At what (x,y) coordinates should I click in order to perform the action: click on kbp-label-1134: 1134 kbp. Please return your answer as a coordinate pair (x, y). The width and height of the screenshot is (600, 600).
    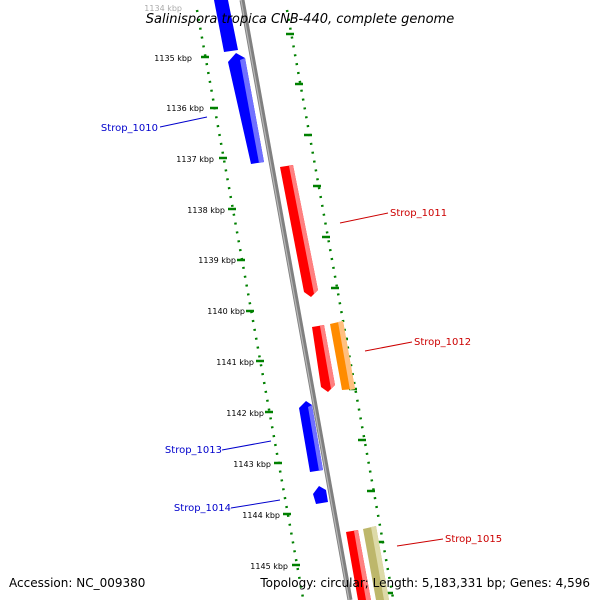
    Looking at the image, I should click on (163, 8).